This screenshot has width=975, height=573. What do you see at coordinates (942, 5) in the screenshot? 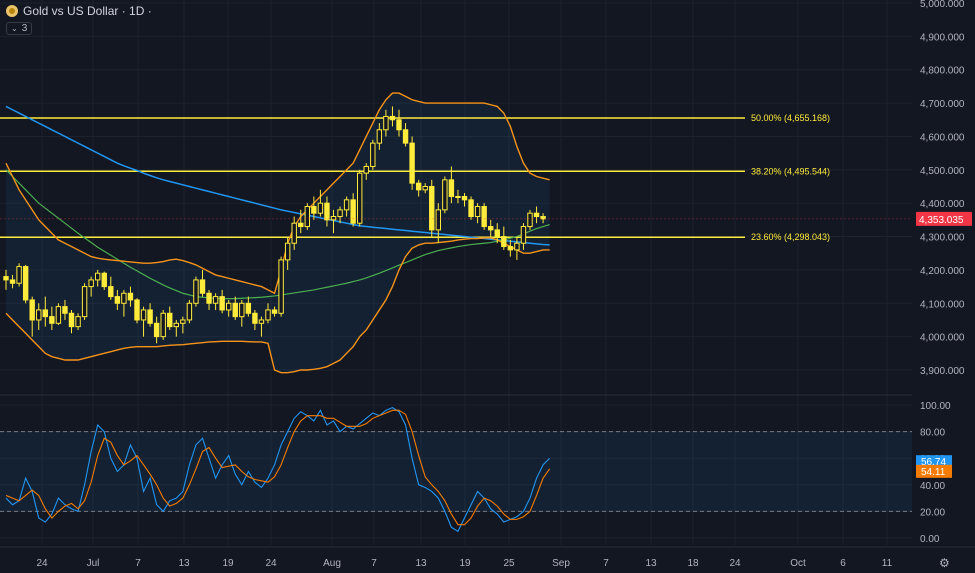
I see `price-tick-label: 5,000.000` at bounding box center [942, 5].